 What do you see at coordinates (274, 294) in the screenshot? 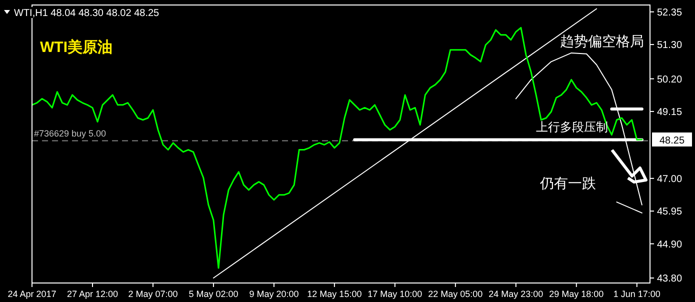
I see `x-tick-label: 9 May 20:00` at bounding box center [274, 294].